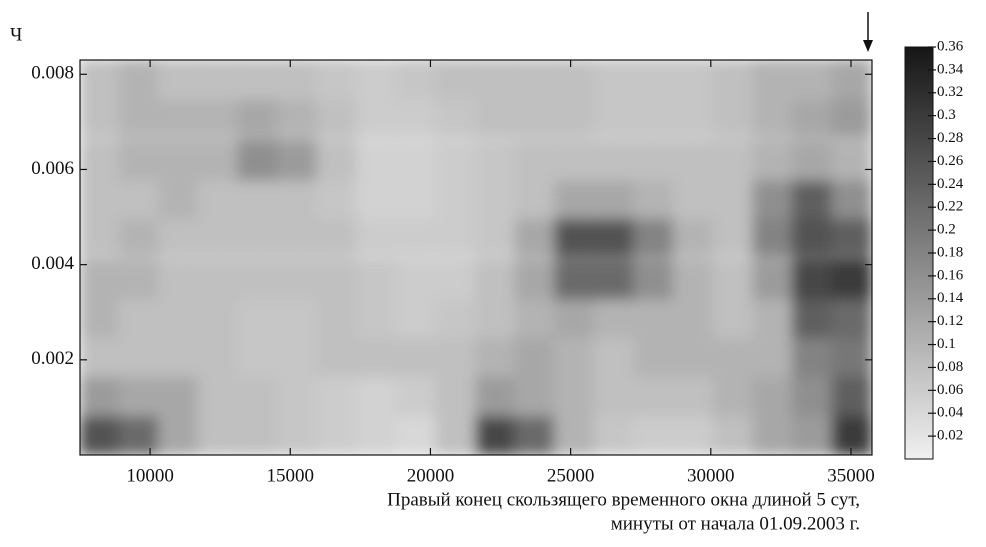 This screenshot has width=986, height=547. I want to click on colorbar-tick-label: 0.04, so click(950, 413).